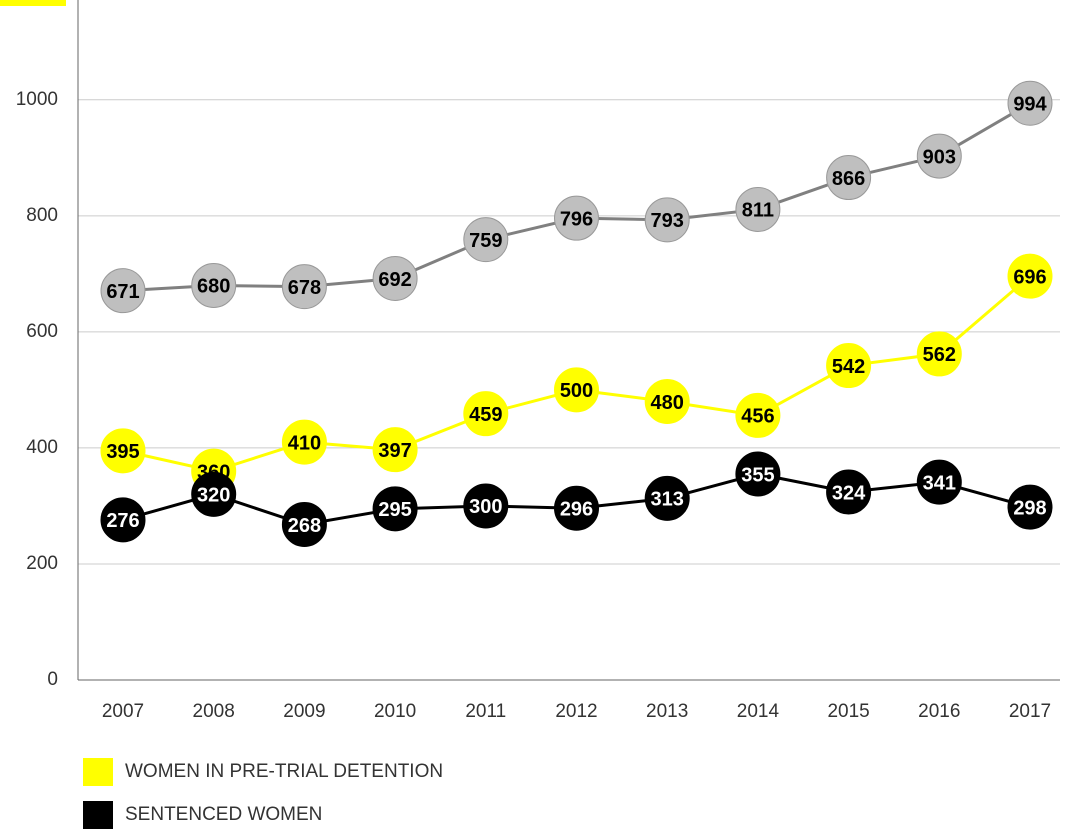 This screenshot has width=1070, height=830. I want to click on x-tick-label: 2009, so click(304, 711).